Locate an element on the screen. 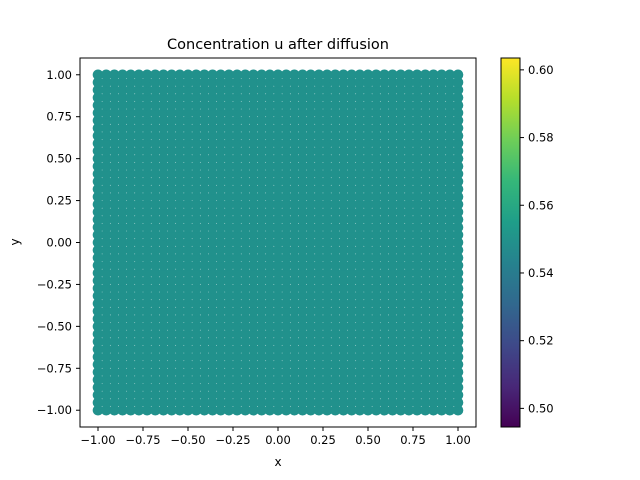 The image size is (640, 480). colorbar-tick-label: 0.52 is located at coordinates (541, 341).